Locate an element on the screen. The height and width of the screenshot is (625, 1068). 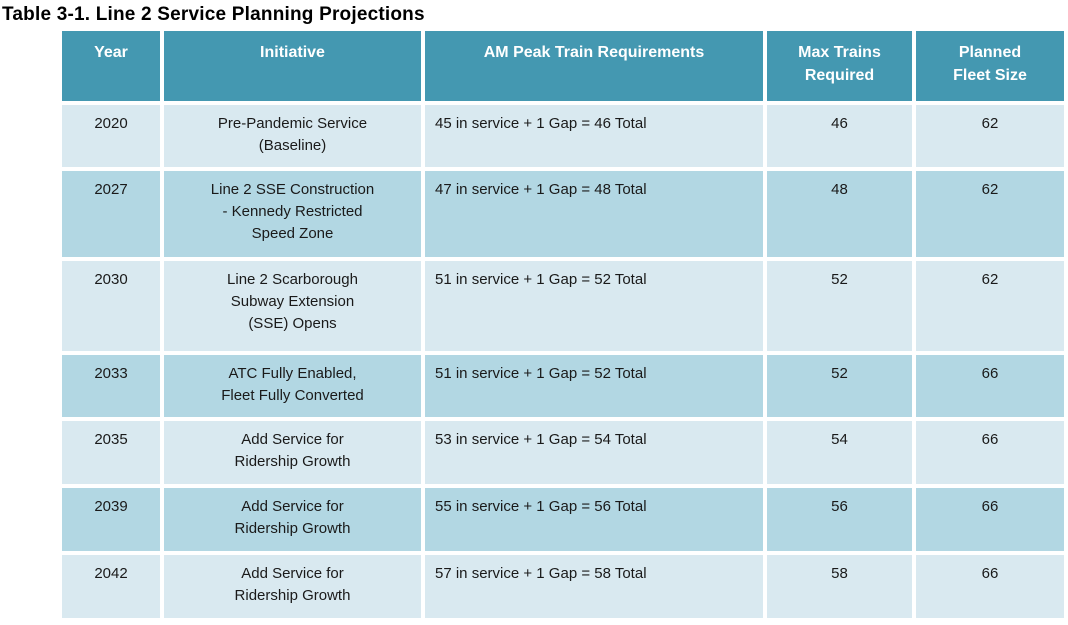
column-header-year: Year is located at coordinates (111, 66).